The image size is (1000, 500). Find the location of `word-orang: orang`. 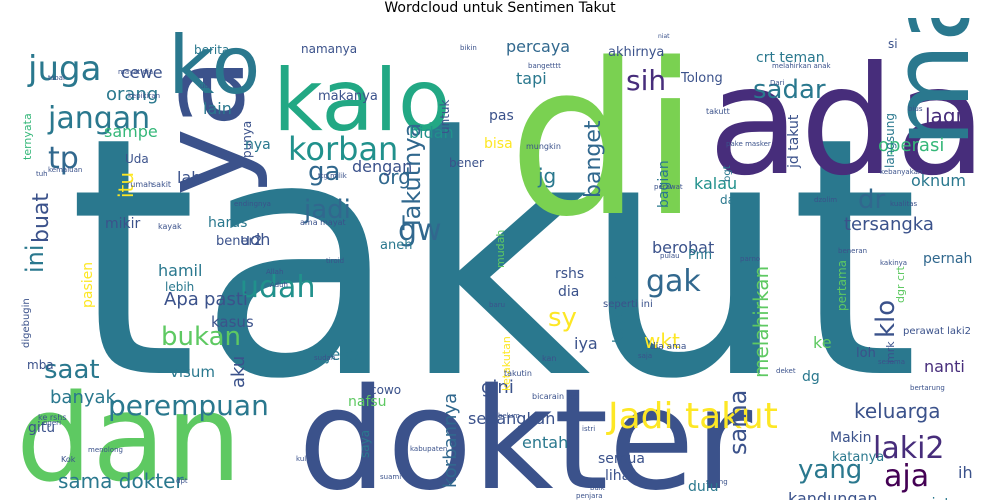

word-orang: orang is located at coordinates (132, 94).